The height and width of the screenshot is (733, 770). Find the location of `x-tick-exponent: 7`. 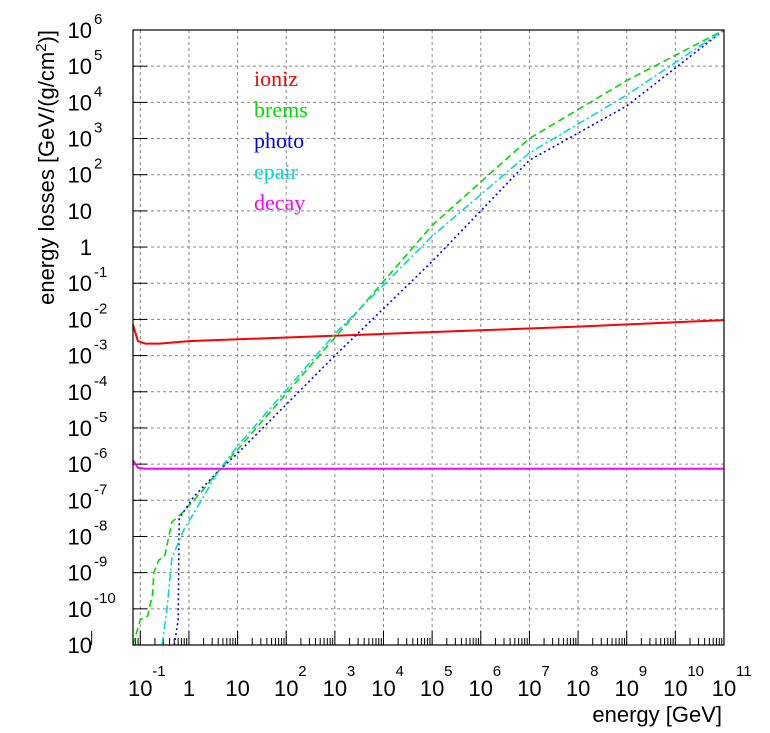

x-tick-exponent: 7 is located at coordinates (545, 671).